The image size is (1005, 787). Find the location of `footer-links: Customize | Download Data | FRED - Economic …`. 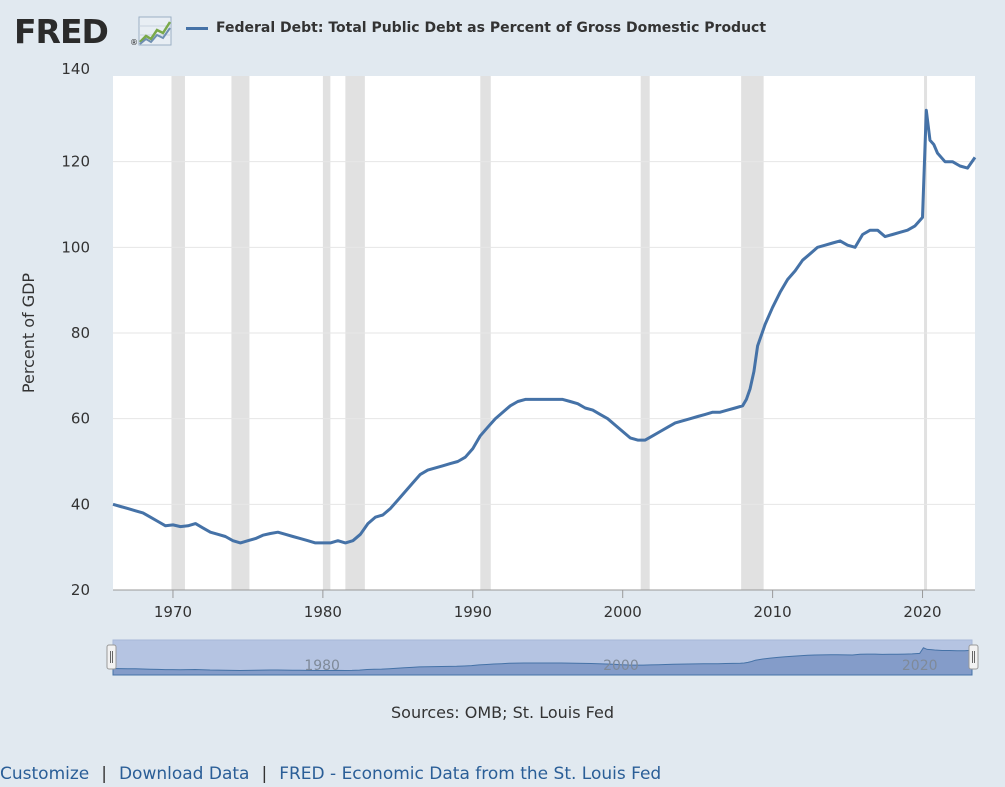

footer-links: Customize | Download Data | FRED - Economic … is located at coordinates (330, 774).